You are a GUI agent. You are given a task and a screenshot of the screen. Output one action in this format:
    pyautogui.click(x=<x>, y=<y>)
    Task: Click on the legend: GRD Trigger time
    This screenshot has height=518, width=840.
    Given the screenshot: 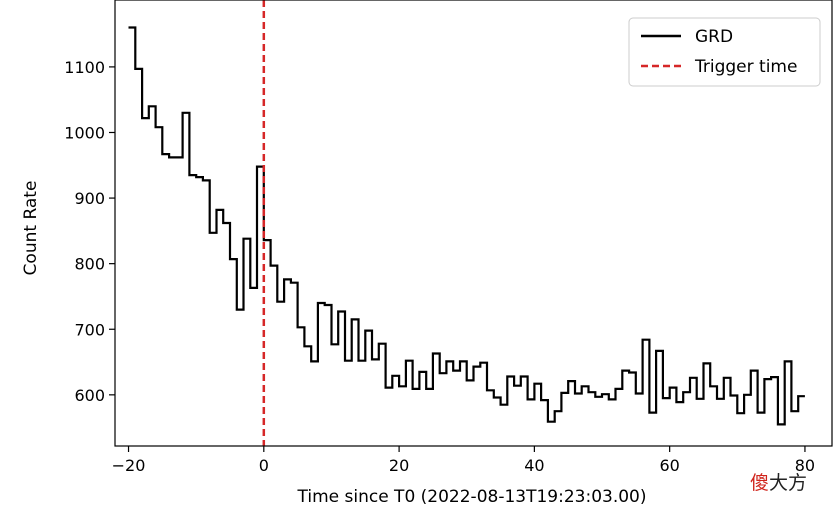 What is the action you would take?
    pyautogui.click(x=724, y=52)
    